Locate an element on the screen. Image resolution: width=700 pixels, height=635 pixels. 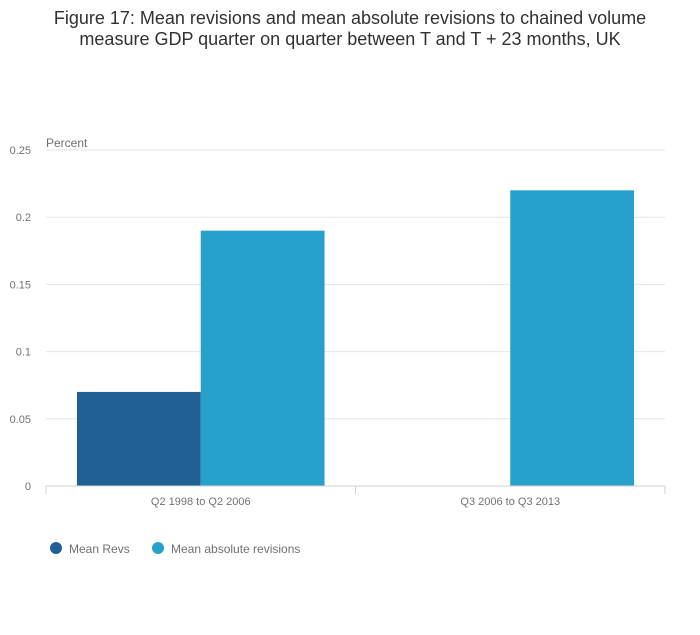
y-tick-label: 0.2 is located at coordinates (23, 218).